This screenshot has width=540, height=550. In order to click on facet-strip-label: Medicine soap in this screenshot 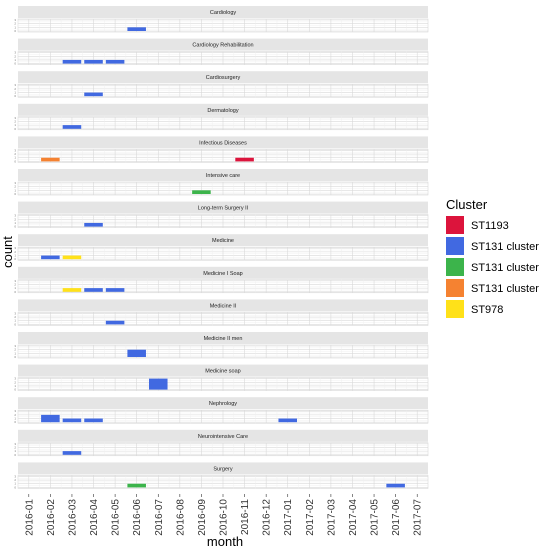, I will do `click(222, 372)`.